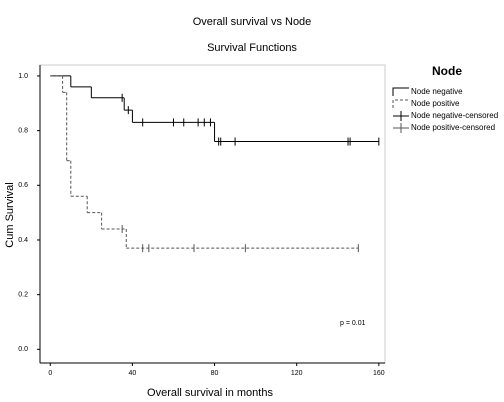 This screenshot has width=504, height=402. I want to click on x-tick-label: 40, so click(133, 373).